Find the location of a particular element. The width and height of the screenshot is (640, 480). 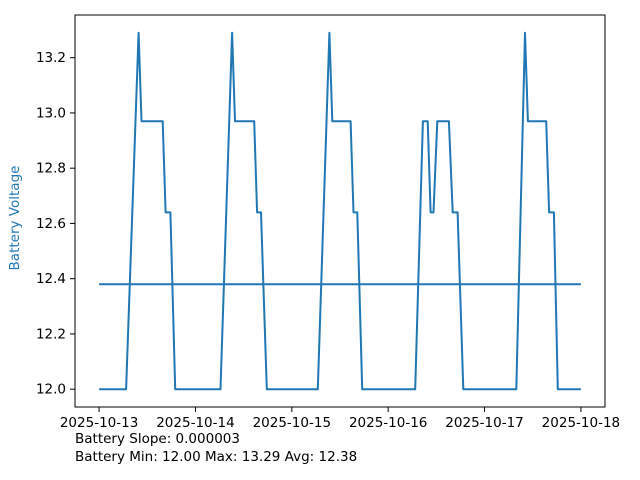

stats-slope-text: Battery Slope: 0.000003 is located at coordinates (157, 439).